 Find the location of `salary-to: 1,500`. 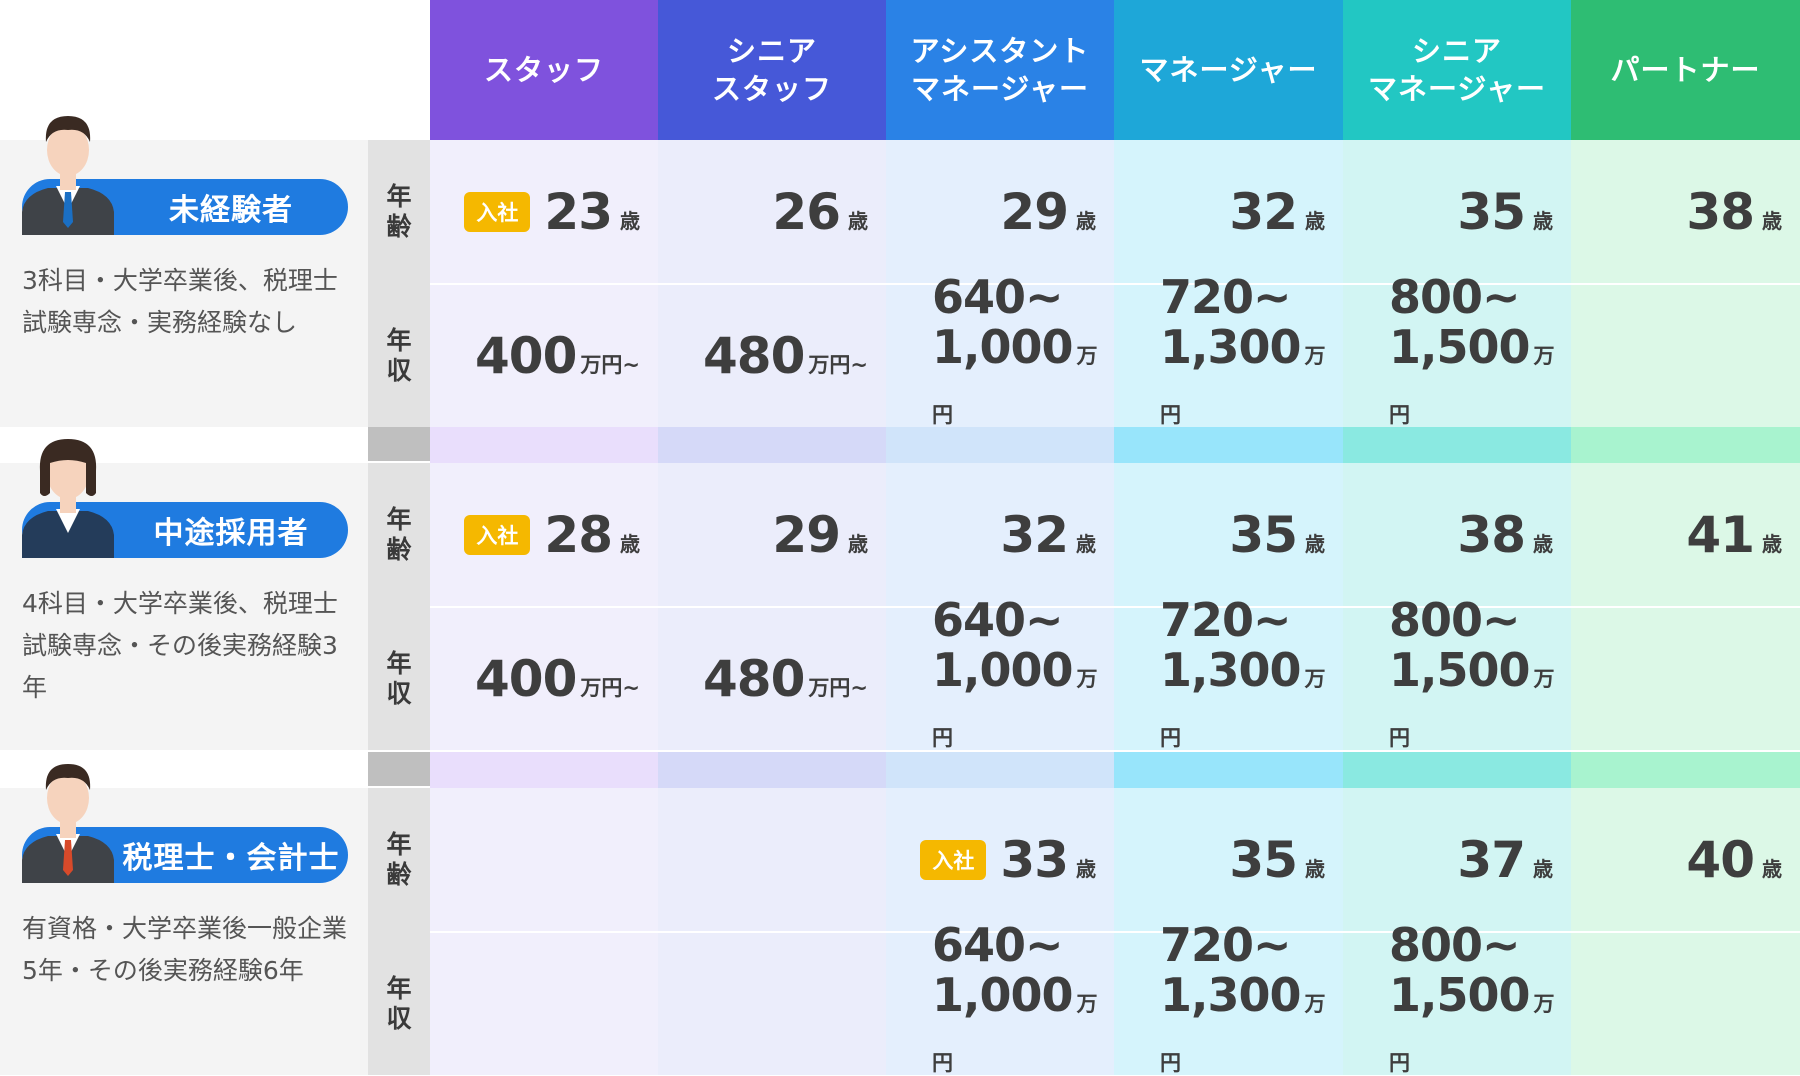

salary-to: 1,500 is located at coordinates (1460, 995).